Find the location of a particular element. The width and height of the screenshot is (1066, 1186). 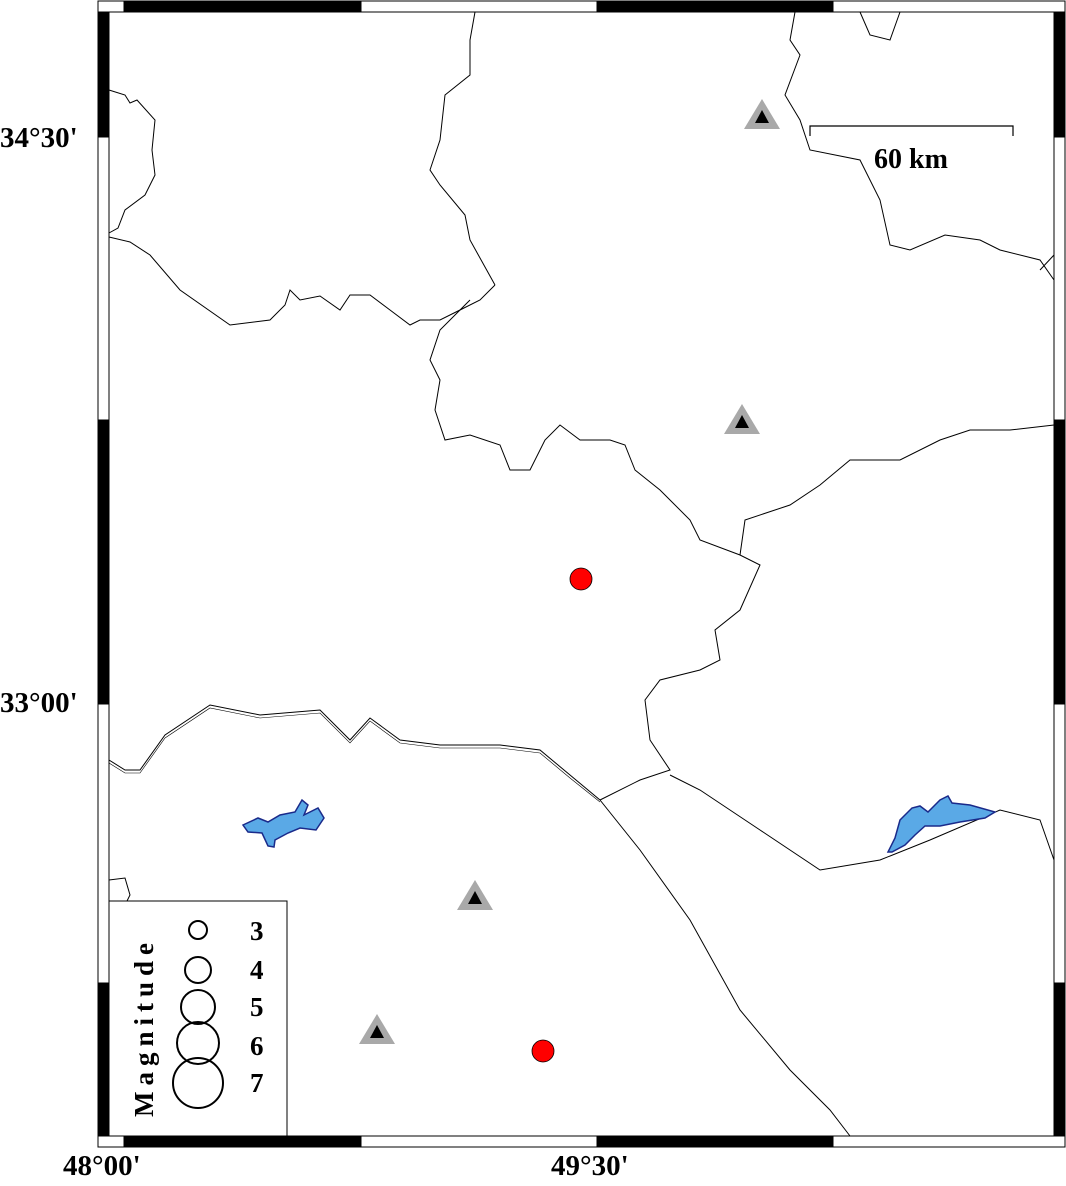

scale-bar is located at coordinates (911, 130).